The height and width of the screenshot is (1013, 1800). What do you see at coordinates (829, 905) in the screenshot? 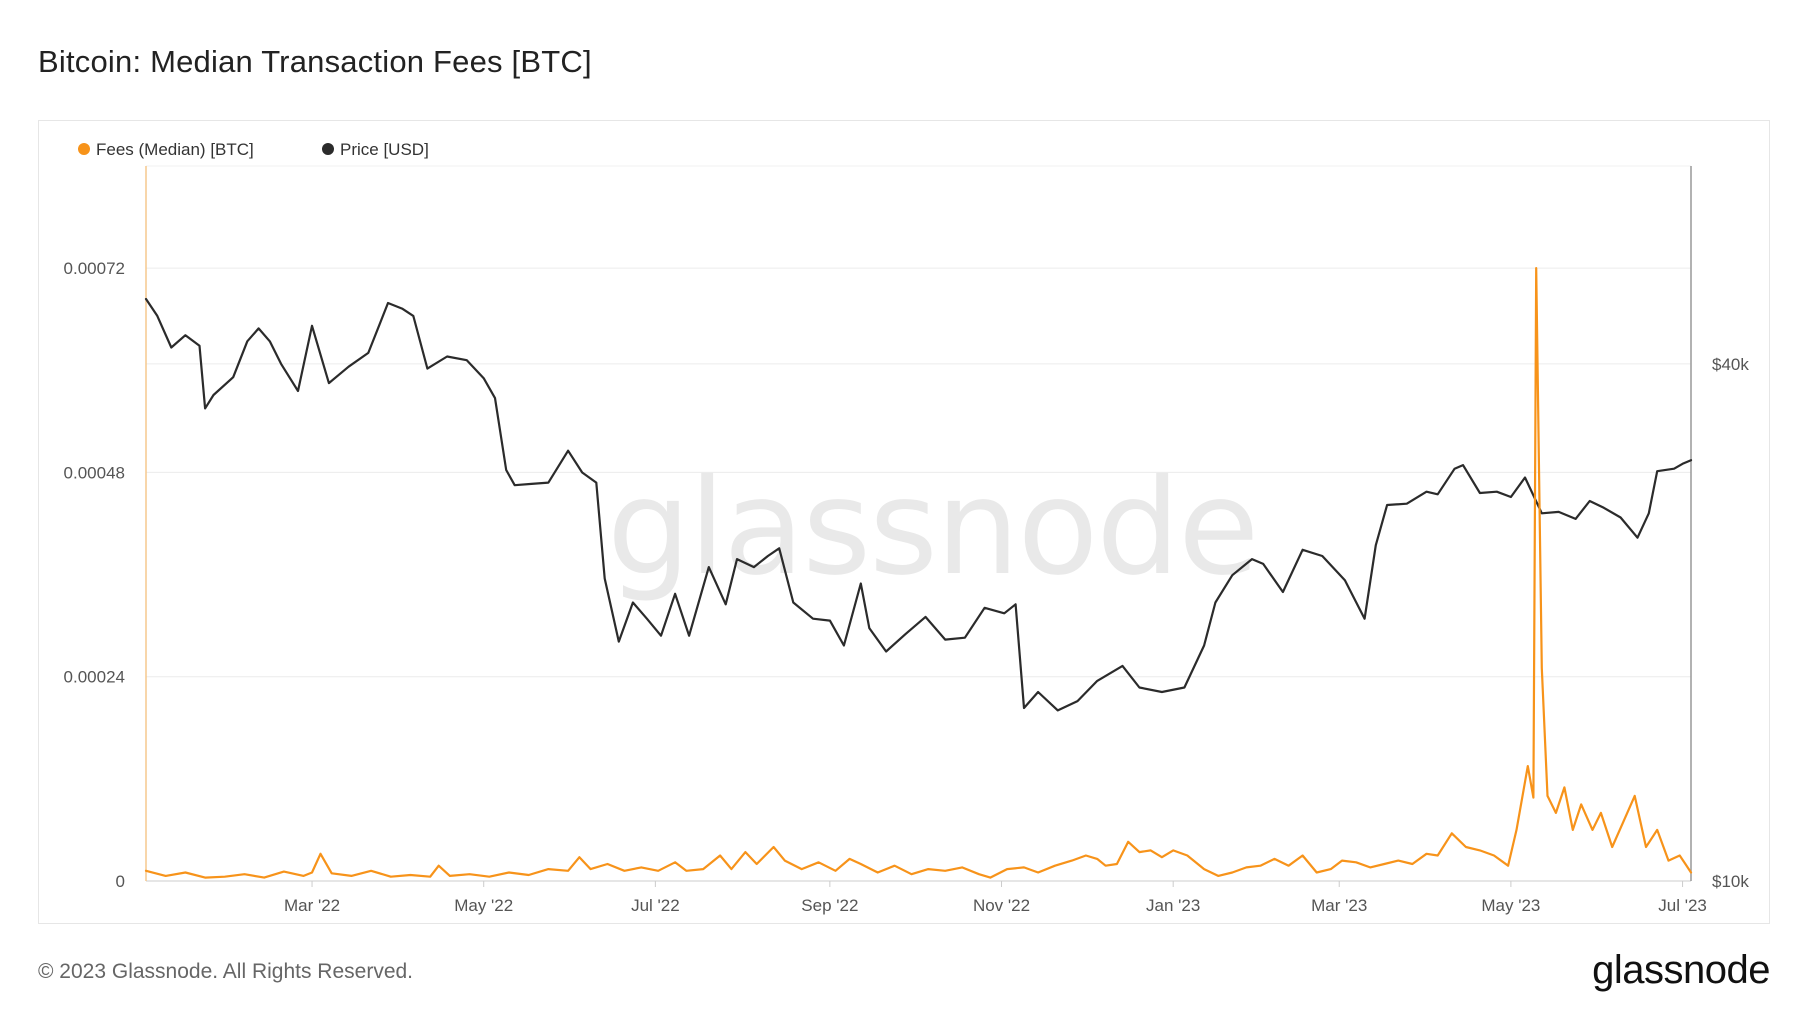
I see `x-tick-label: Sep '22` at bounding box center [829, 905].